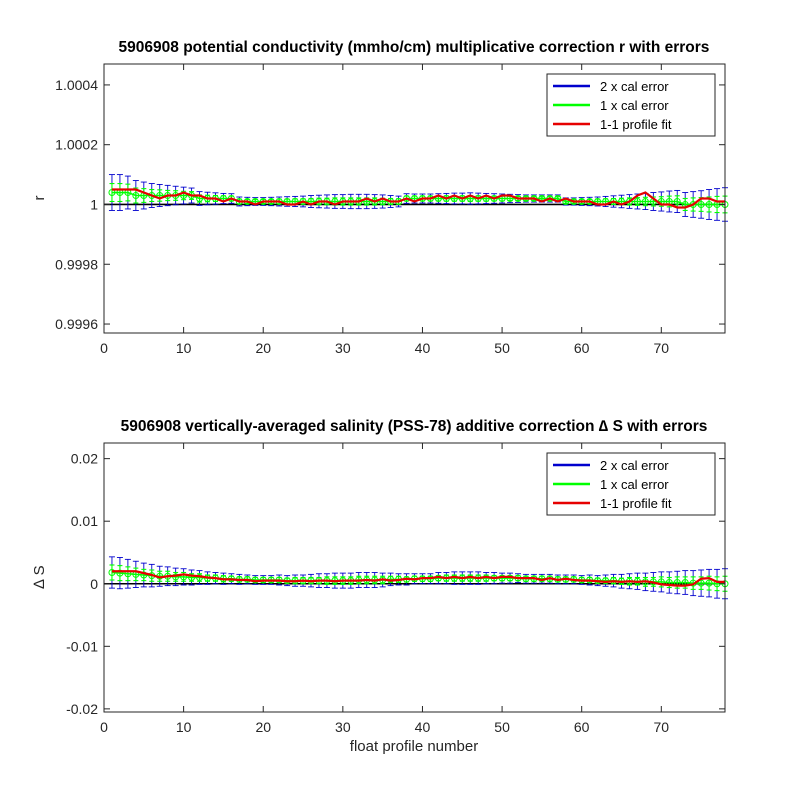 The image size is (800, 800). Describe the element at coordinates (76, 85) in the screenshot. I see `y-tick-label: 1.0004` at that location.